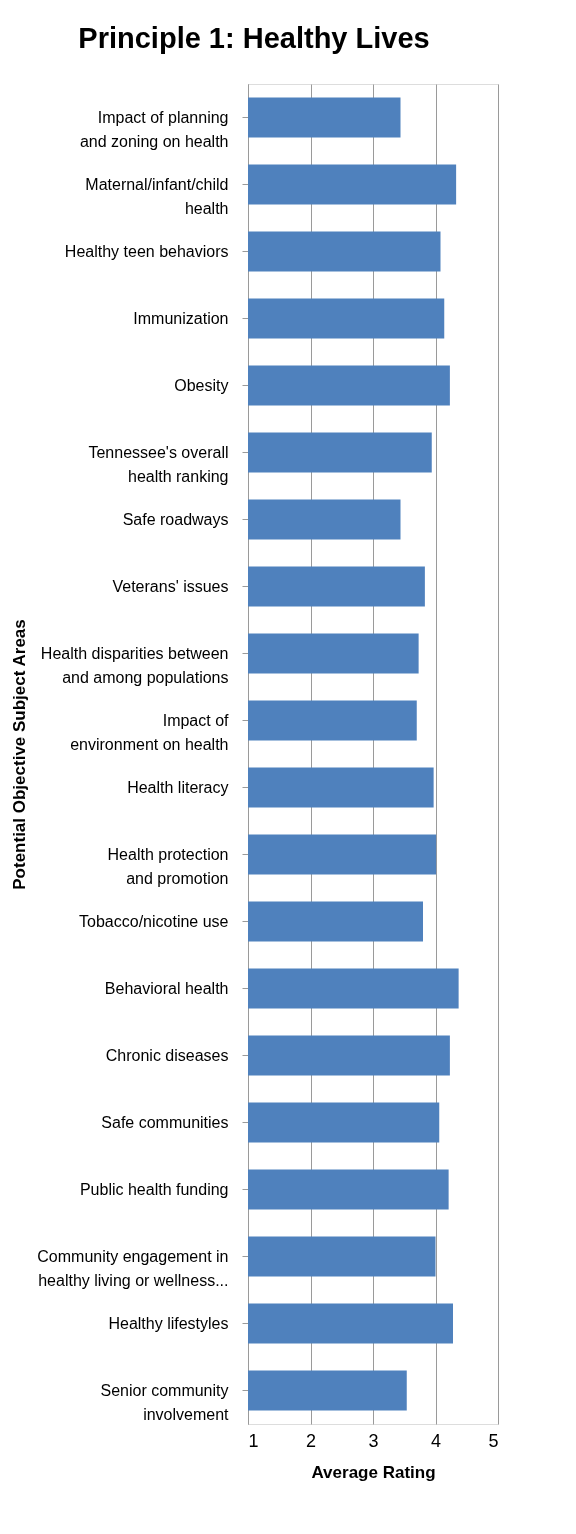  What do you see at coordinates (146, 251) in the screenshot?
I see `y-tick-label: Healthy teen behaviors` at bounding box center [146, 251].